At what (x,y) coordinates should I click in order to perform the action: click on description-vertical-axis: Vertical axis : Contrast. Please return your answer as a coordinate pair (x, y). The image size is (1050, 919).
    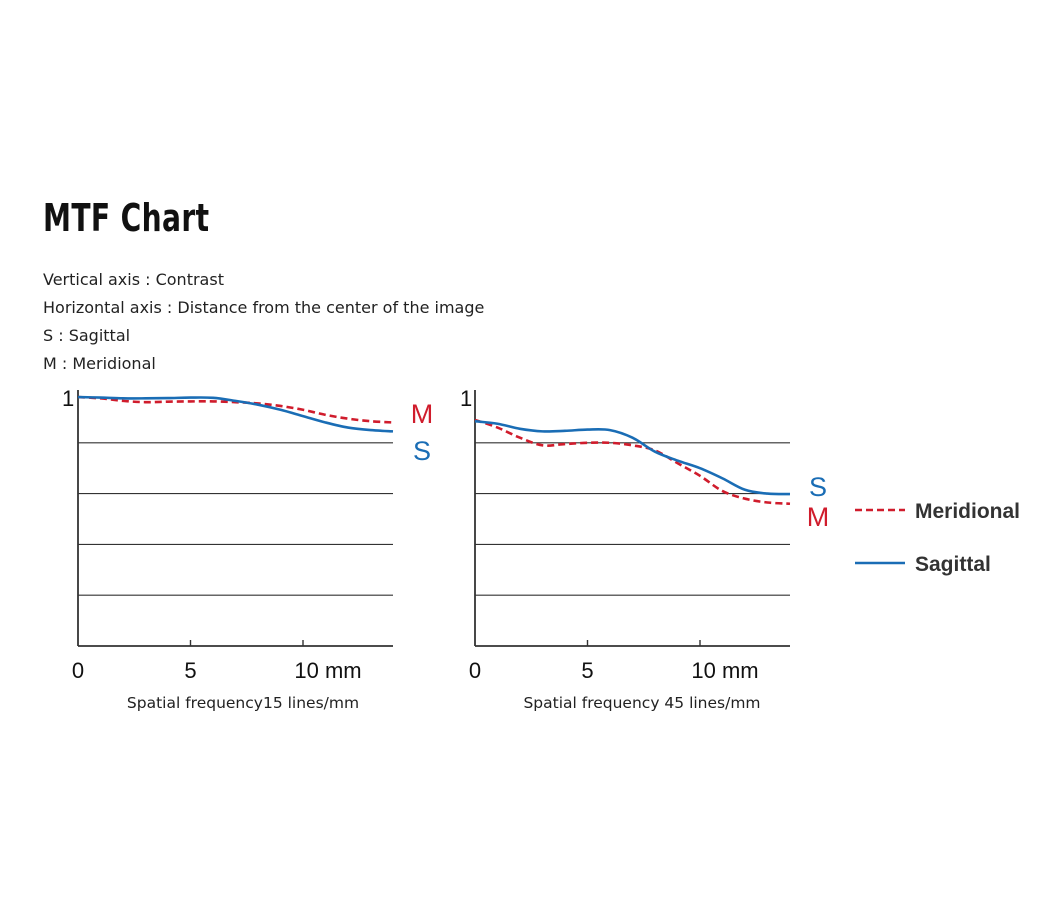
    Looking at the image, I should click on (133, 279).